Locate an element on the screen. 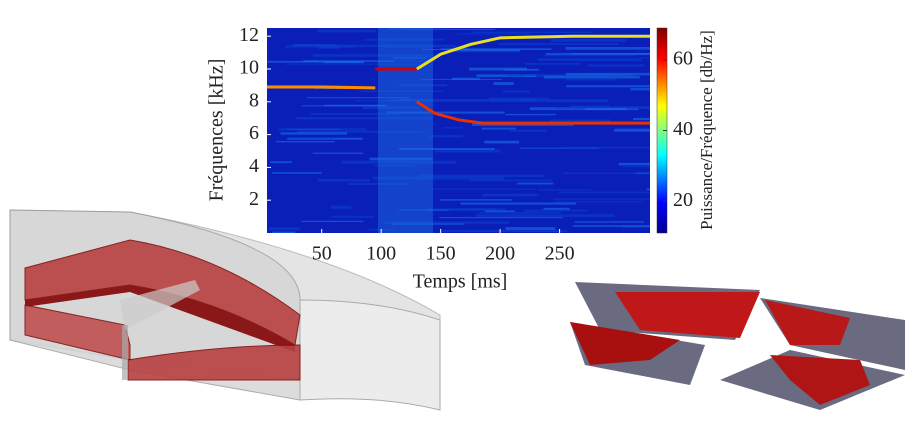 The height and width of the screenshot is (438, 917). x-tick-label: 50 is located at coordinates (322, 254).